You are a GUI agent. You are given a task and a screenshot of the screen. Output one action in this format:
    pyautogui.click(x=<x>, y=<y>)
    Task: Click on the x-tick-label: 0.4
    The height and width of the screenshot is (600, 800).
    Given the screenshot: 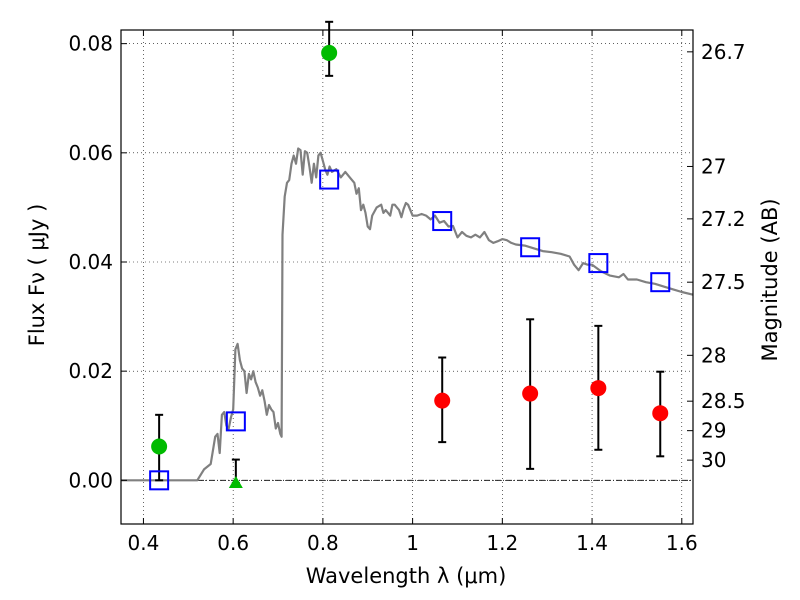 What is the action you would take?
    pyautogui.click(x=144, y=543)
    